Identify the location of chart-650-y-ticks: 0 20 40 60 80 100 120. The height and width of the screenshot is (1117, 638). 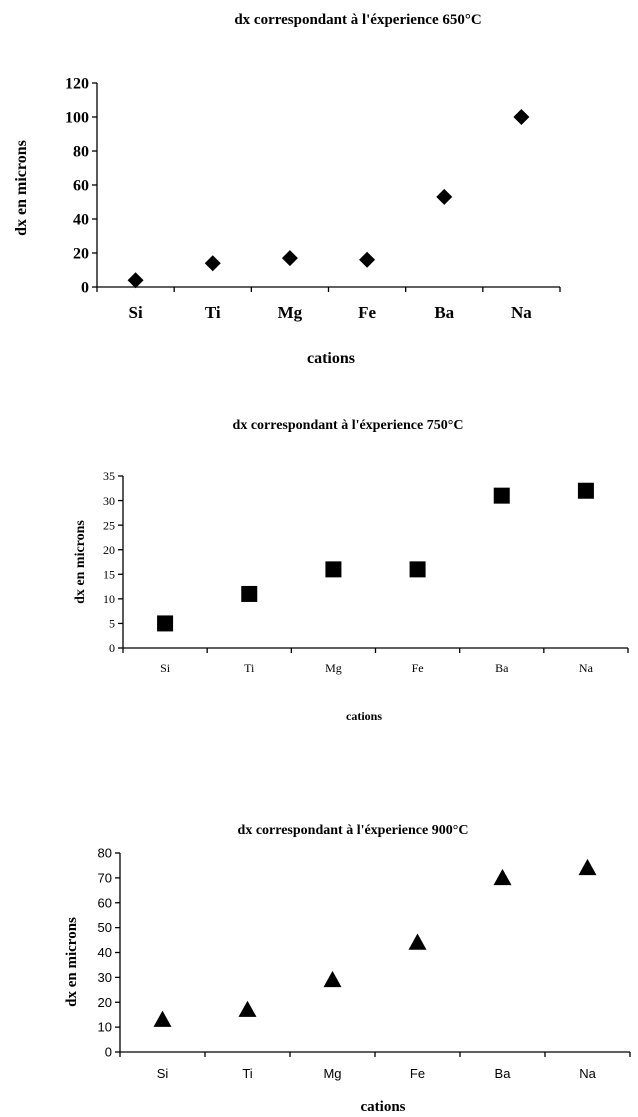
(81, 186).